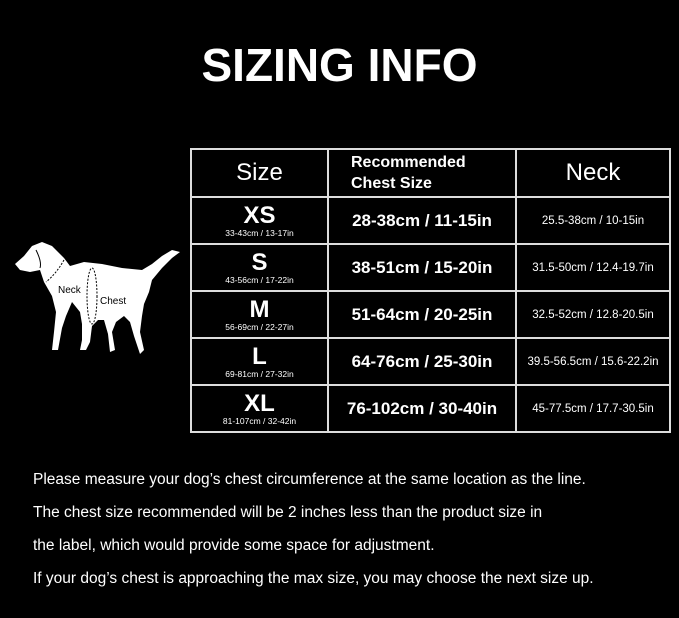 The height and width of the screenshot is (618, 679). I want to click on size-cell: L 69-81cm / 27-32in, so click(259, 361).